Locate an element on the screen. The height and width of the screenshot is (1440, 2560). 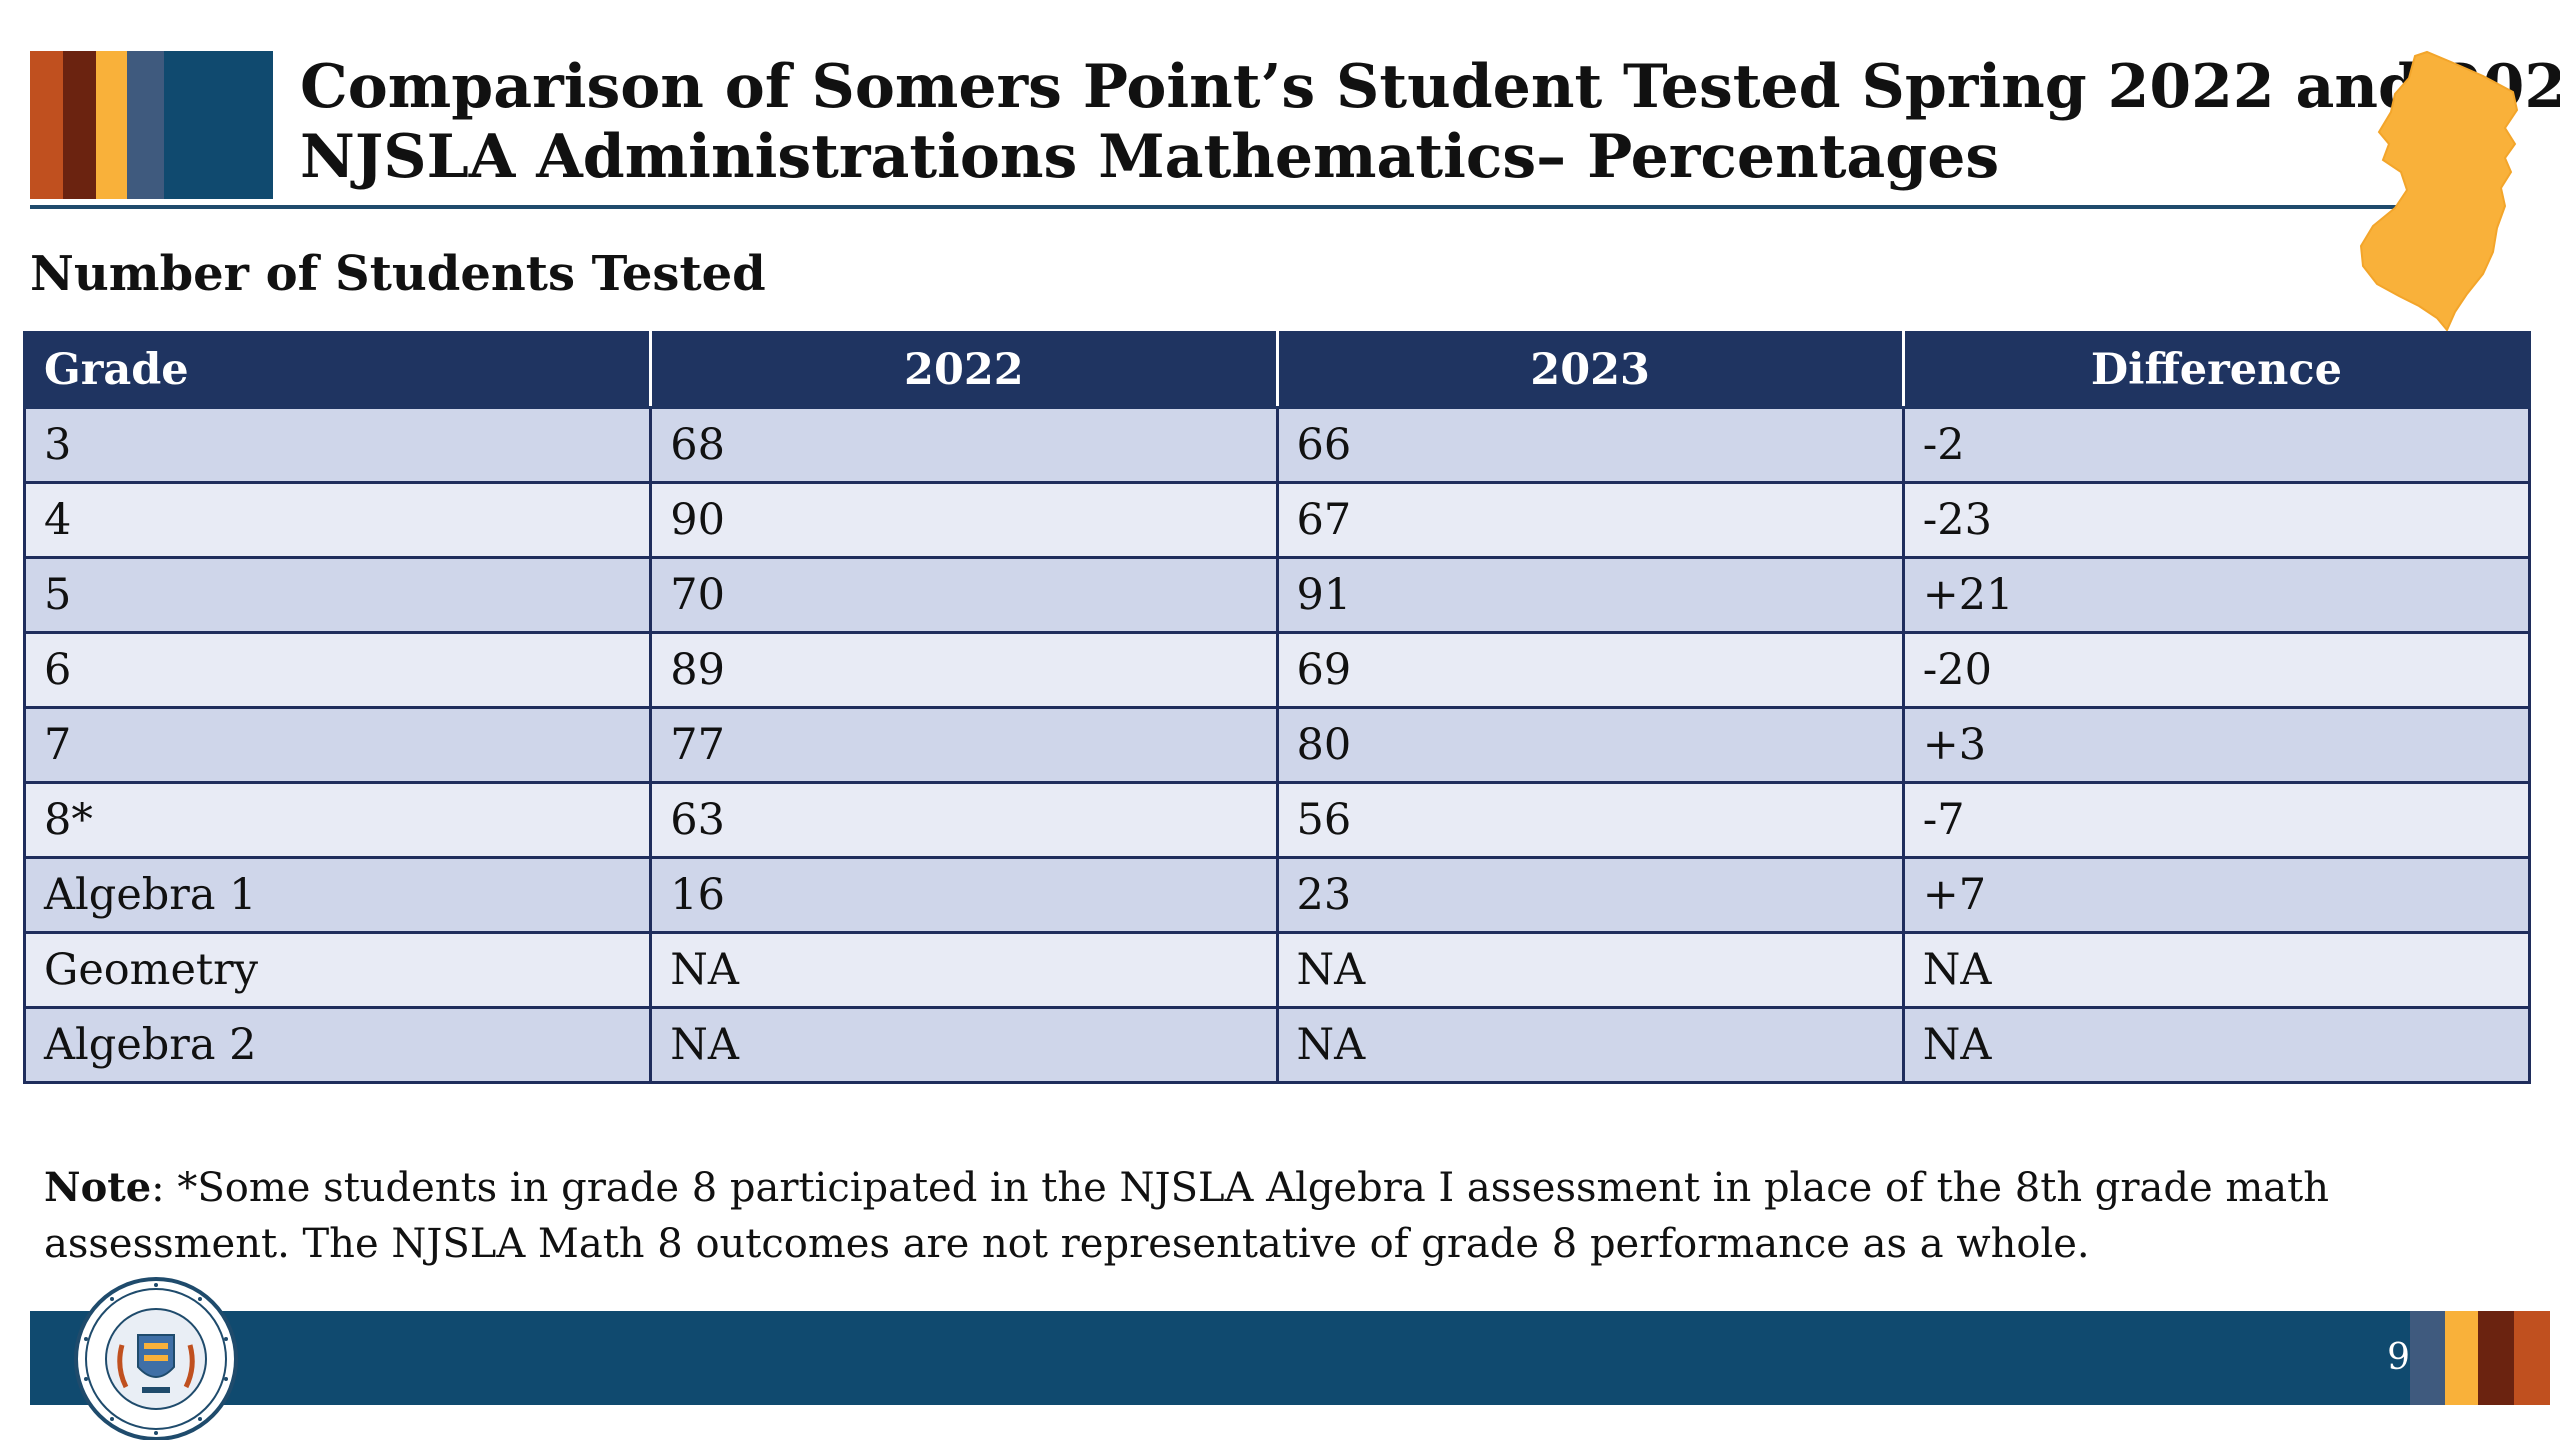
cell-grade: Algebra 1 is located at coordinates (337, 895).